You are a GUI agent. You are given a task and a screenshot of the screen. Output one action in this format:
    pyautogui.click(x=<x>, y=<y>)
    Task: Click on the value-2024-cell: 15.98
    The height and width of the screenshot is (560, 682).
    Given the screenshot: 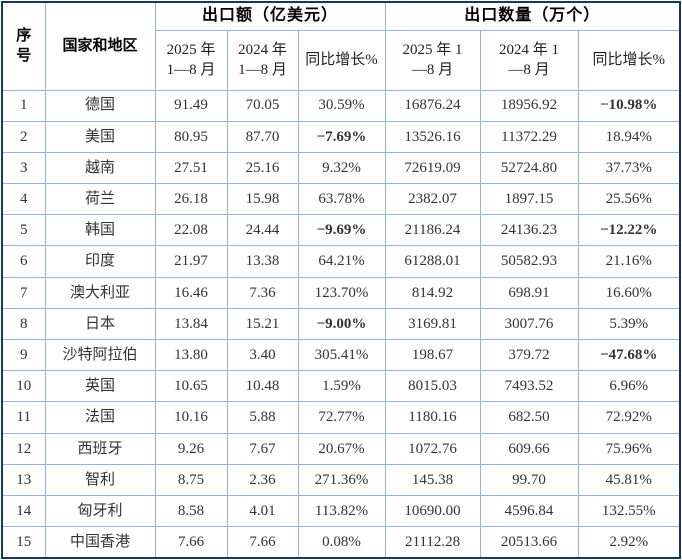 What is the action you would take?
    pyautogui.click(x=262, y=199)
    